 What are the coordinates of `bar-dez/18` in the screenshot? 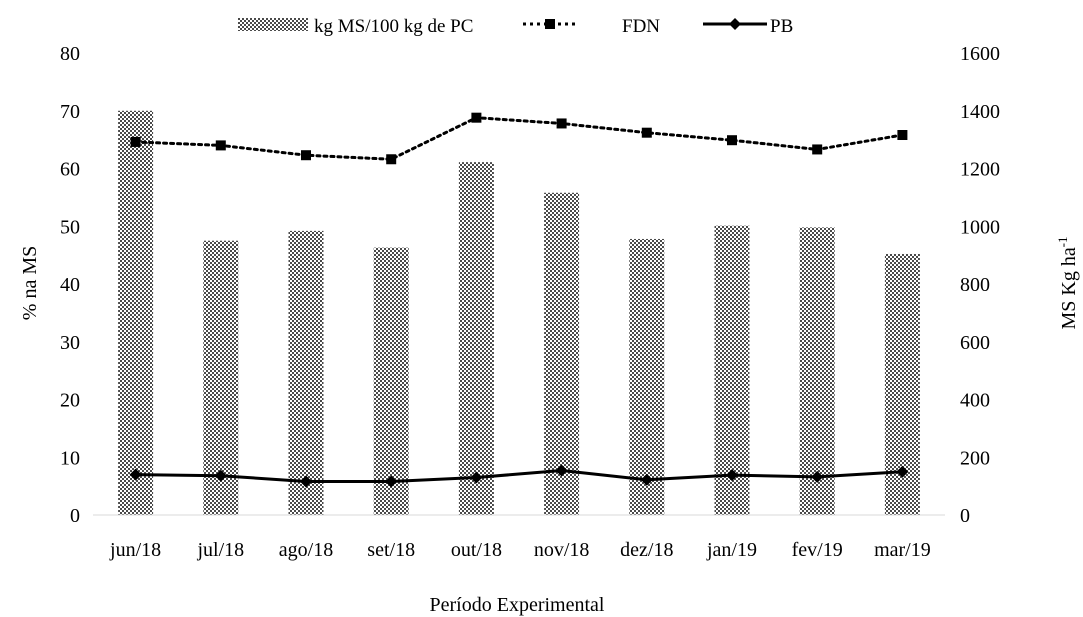 It's located at (647, 376).